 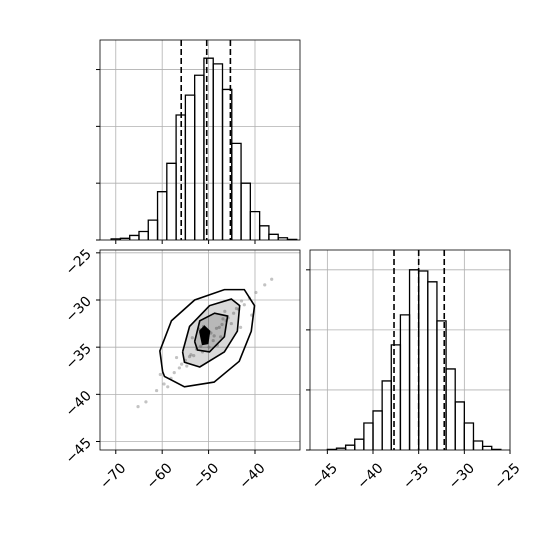 I want to click on y-tick-label: −35, so click(x=79, y=357).